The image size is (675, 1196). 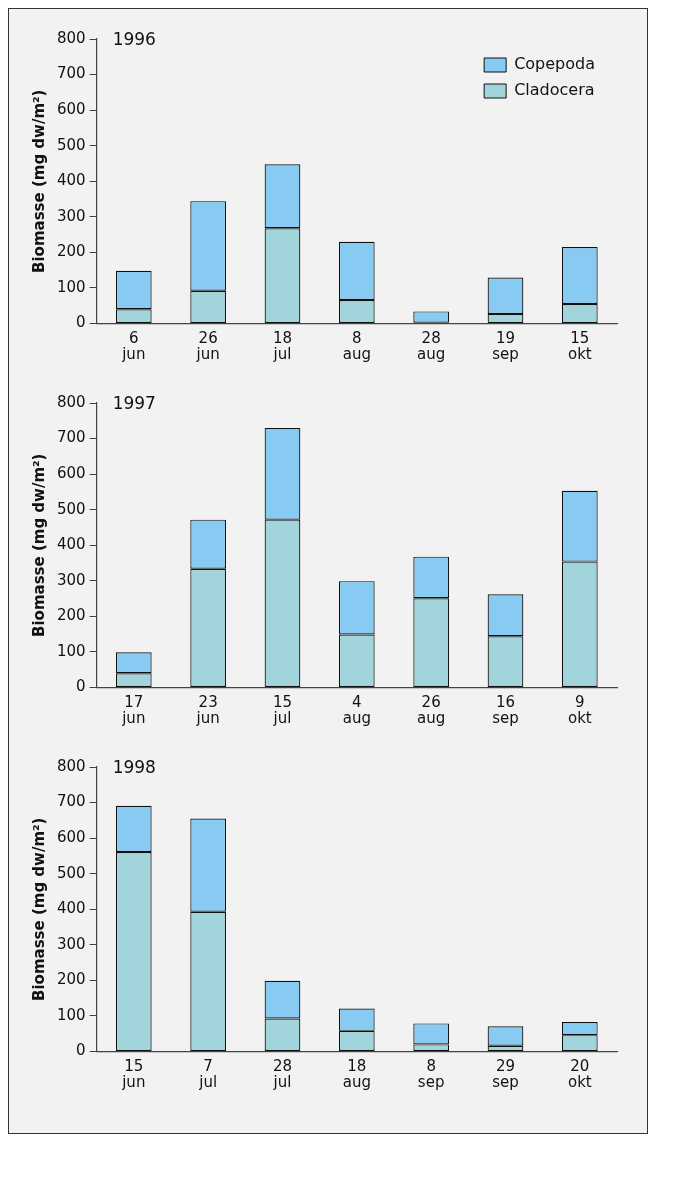 I want to click on x-tick-label: 6 jun, so click(x=133, y=346).